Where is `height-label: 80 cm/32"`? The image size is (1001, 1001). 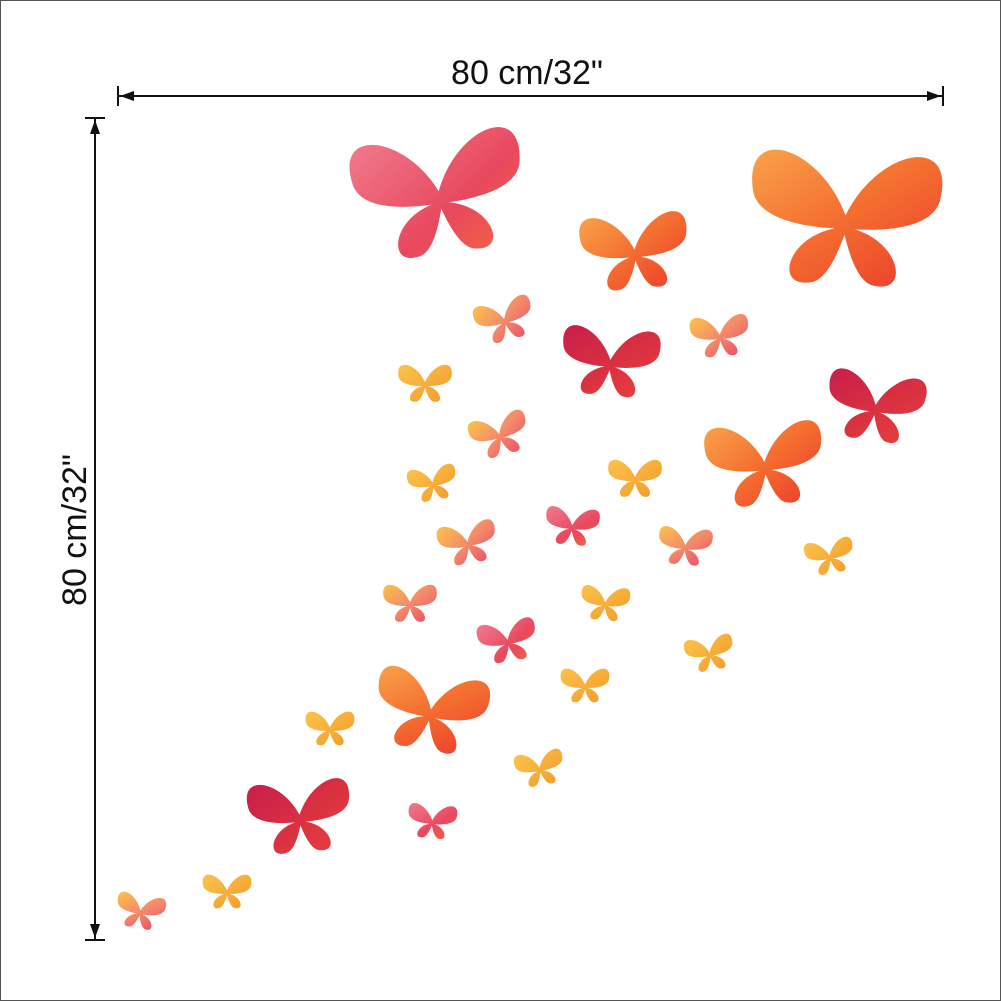
height-label: 80 cm/32" is located at coordinates (75, 530).